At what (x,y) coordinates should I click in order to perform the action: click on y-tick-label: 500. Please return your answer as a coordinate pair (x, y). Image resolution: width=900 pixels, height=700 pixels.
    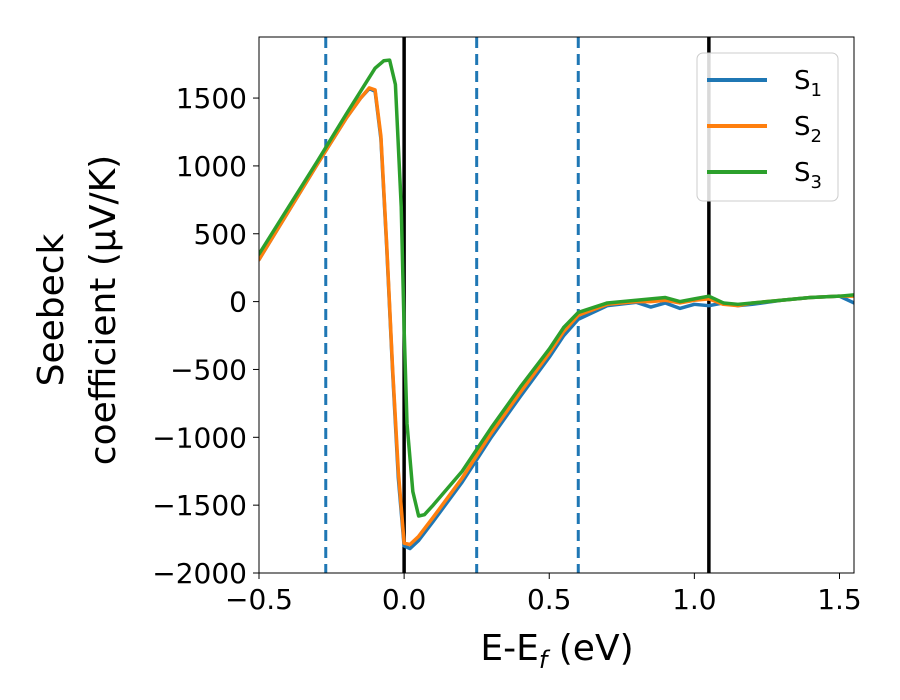
    Looking at the image, I should click on (220, 234).